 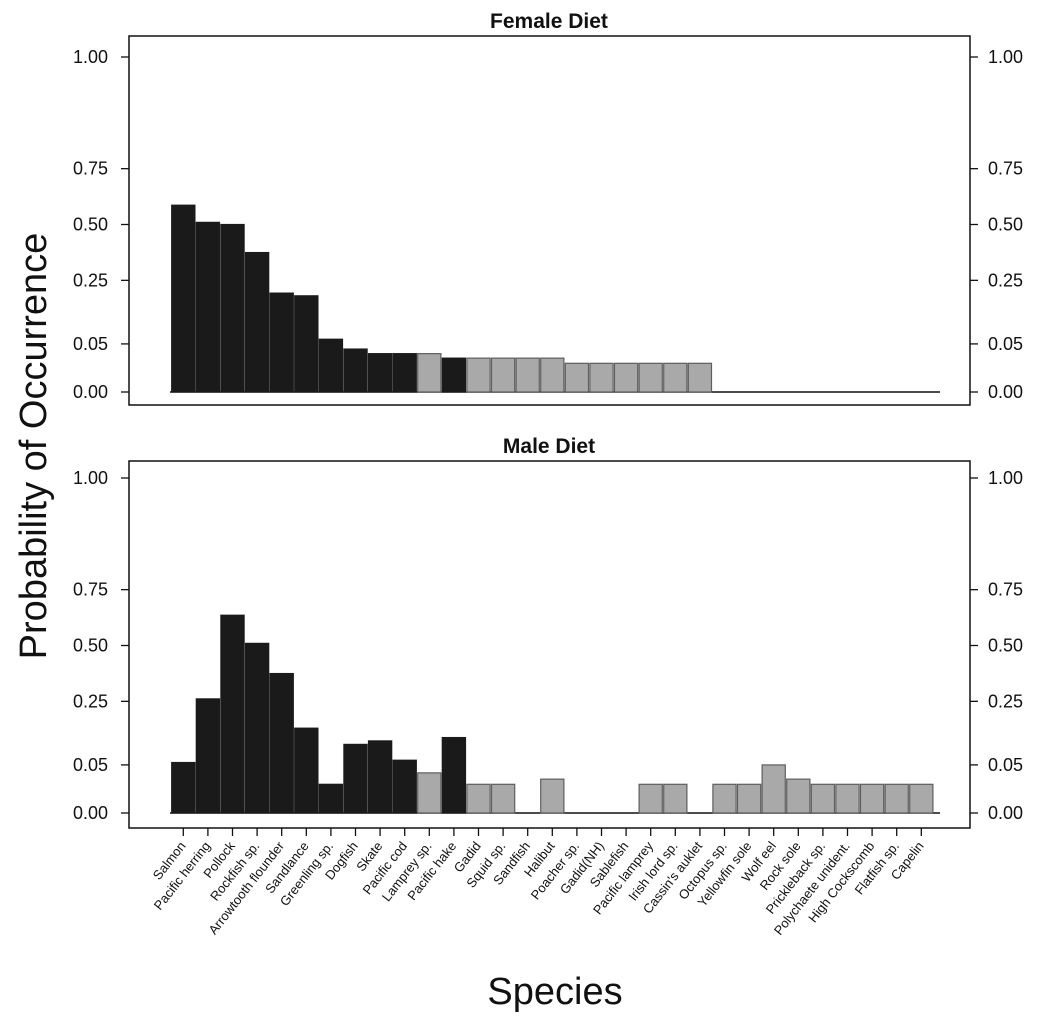 I want to click on female-y-tick-label-right: 0.05, so click(x=1005, y=344).